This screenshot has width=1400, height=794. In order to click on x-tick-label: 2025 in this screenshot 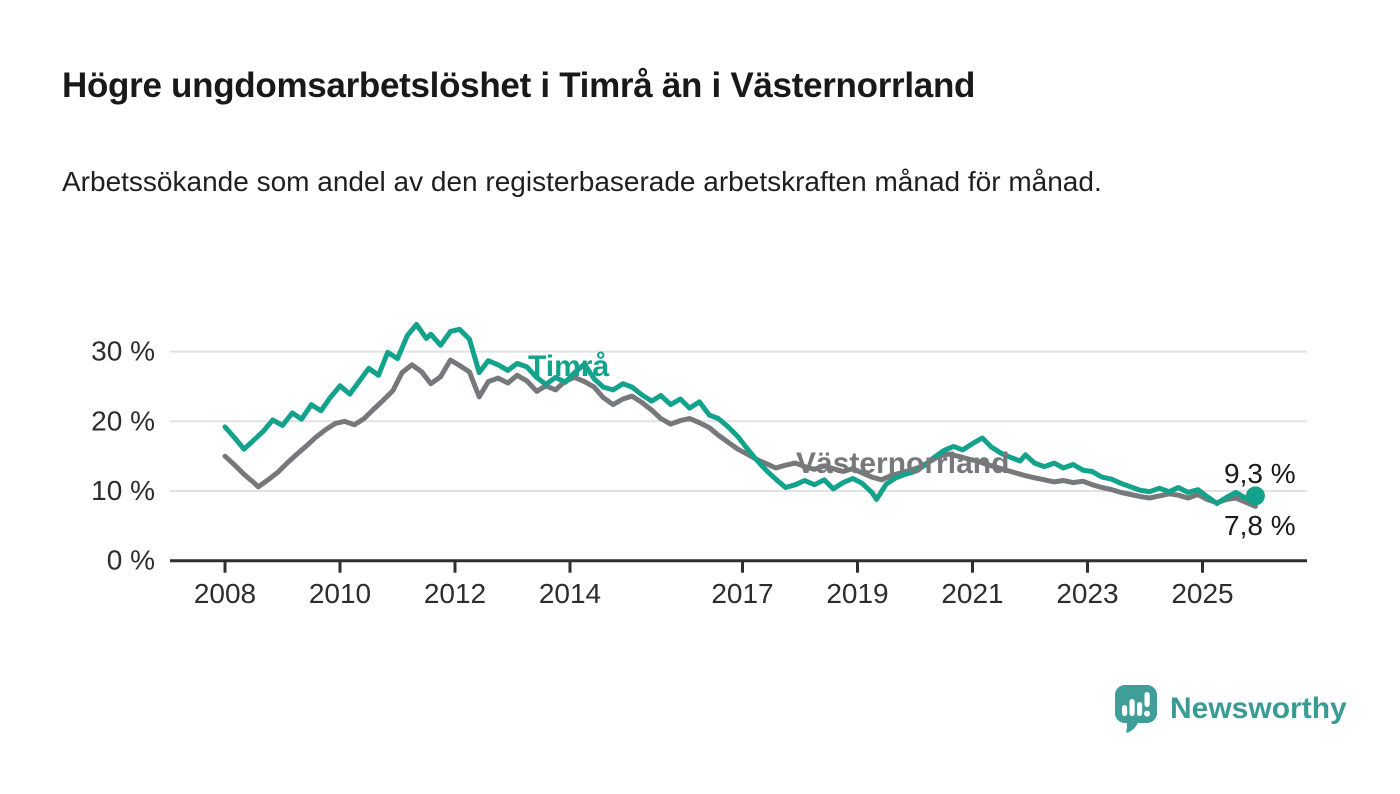, I will do `click(1202, 593)`.